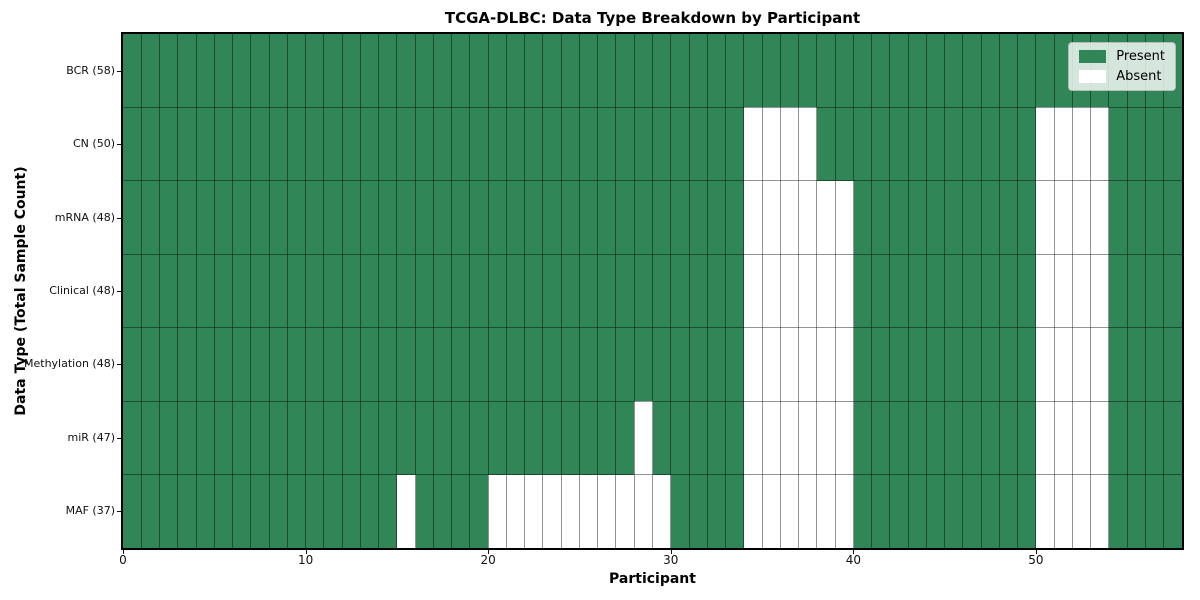 This screenshot has width=1200, height=600. I want to click on y-tick-label: mRNA (48), so click(84, 217).